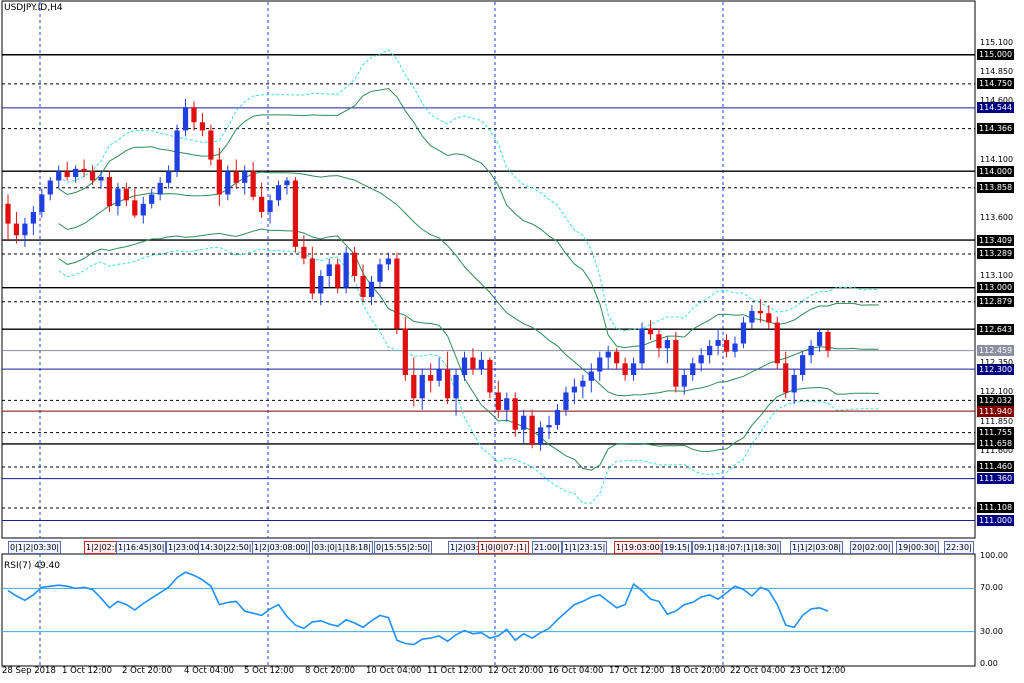 The height and width of the screenshot is (683, 1024). I want to click on event-marker: 0|1|2|03:30|, so click(35, 547).